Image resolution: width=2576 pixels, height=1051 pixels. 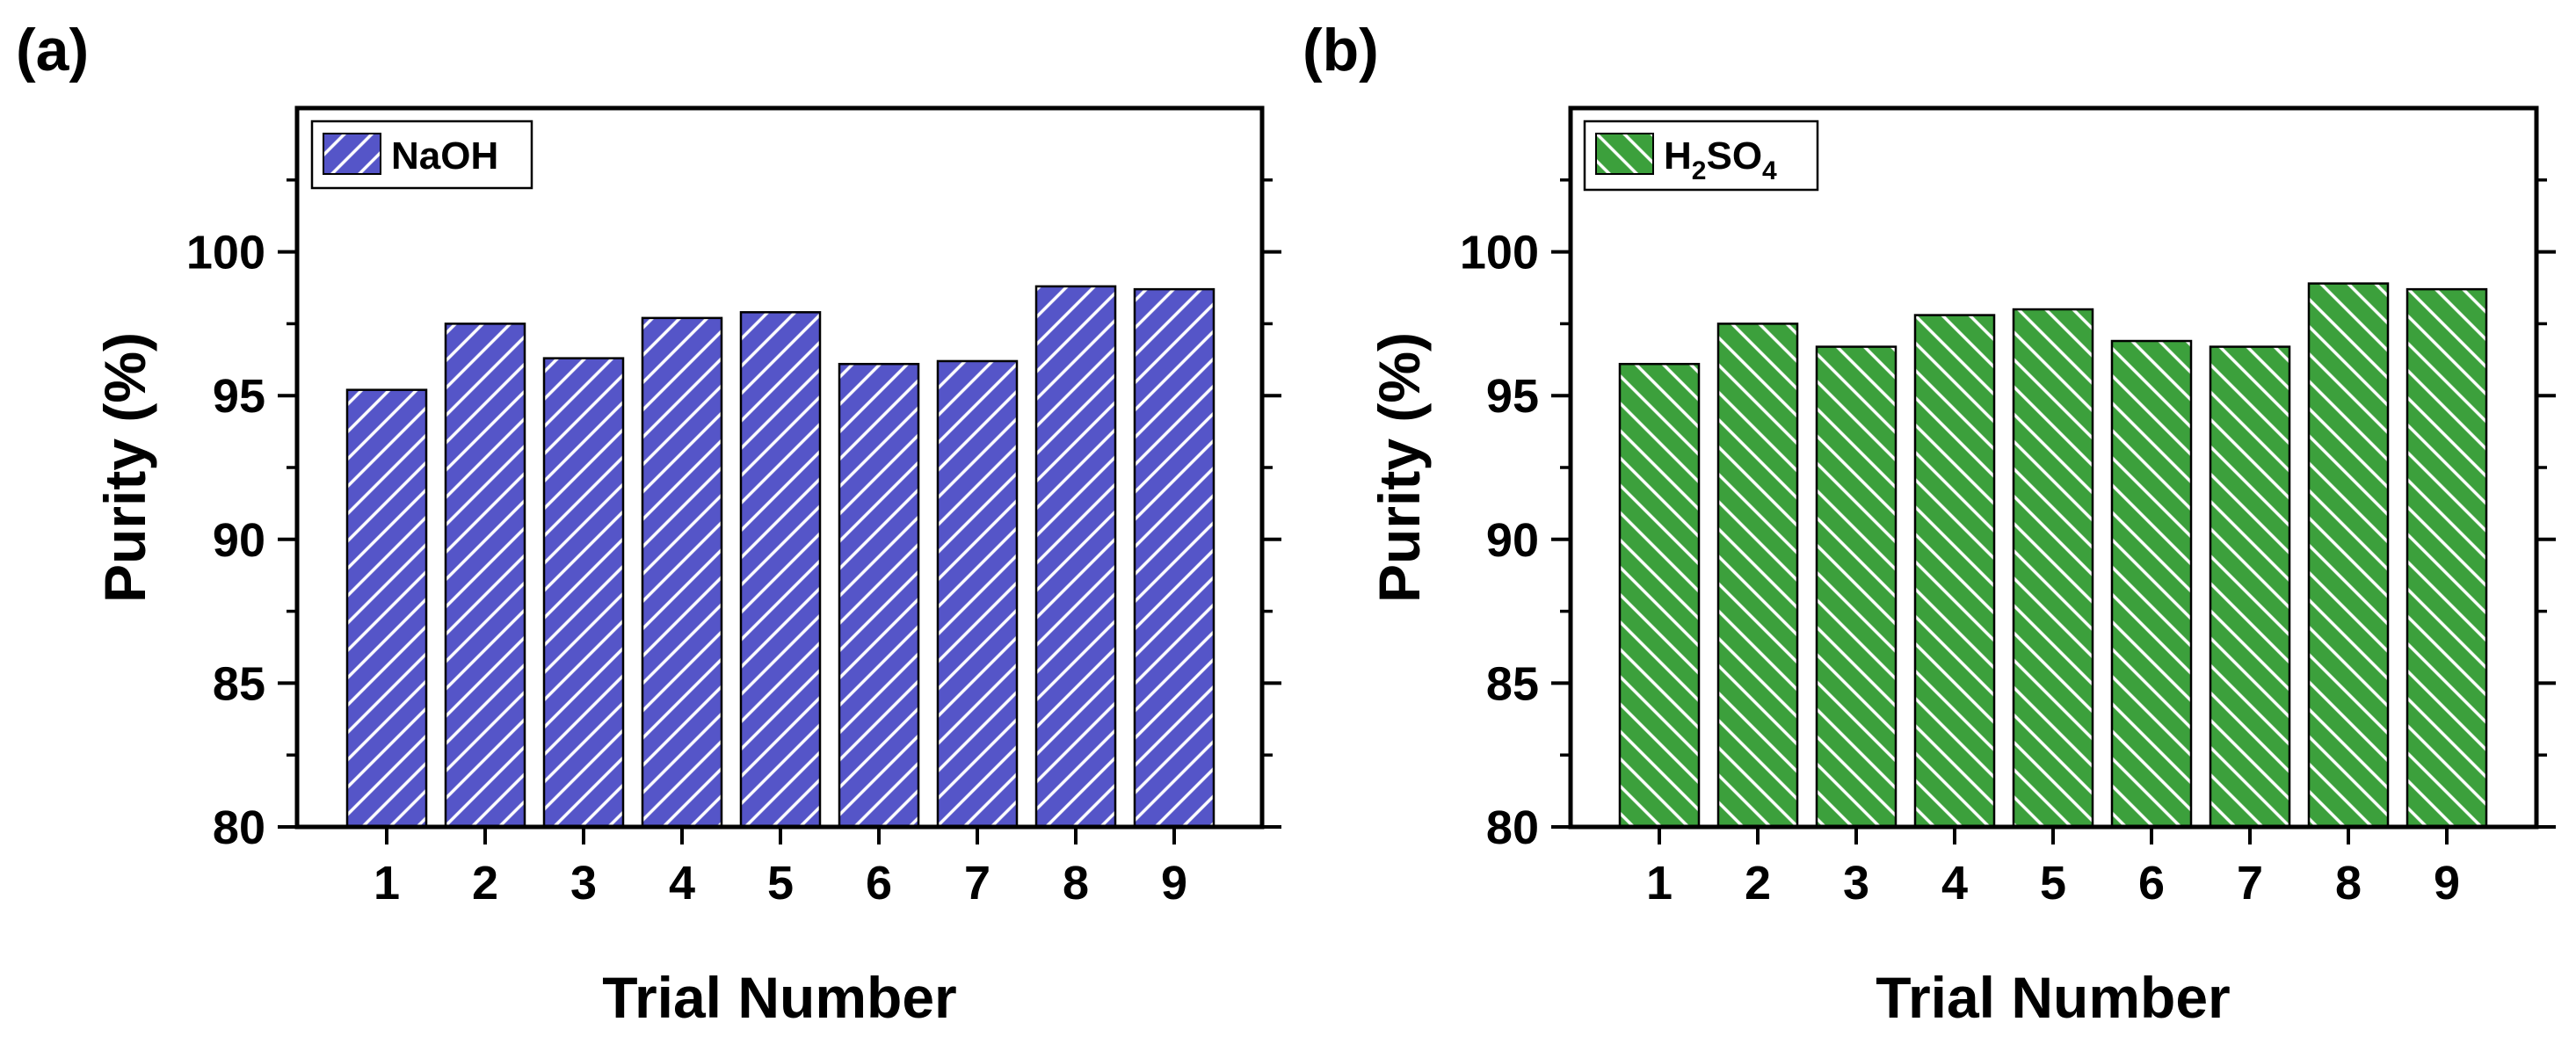 What do you see at coordinates (2250, 884) in the screenshot?
I see `x-tick-label-b-7: 7` at bounding box center [2250, 884].